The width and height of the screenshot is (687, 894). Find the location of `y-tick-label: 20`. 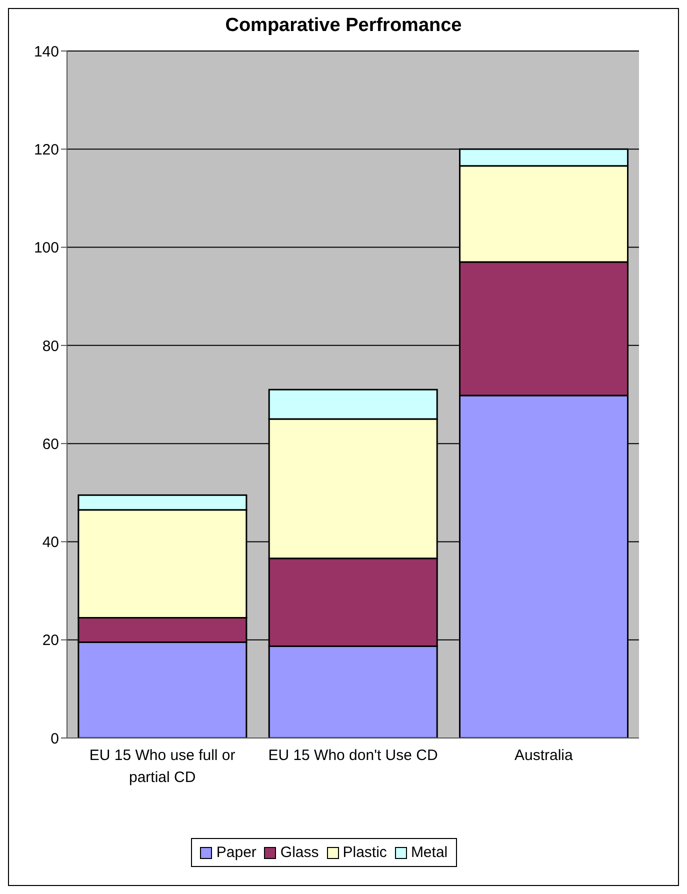

y-tick-label: 20 is located at coordinates (50, 641).